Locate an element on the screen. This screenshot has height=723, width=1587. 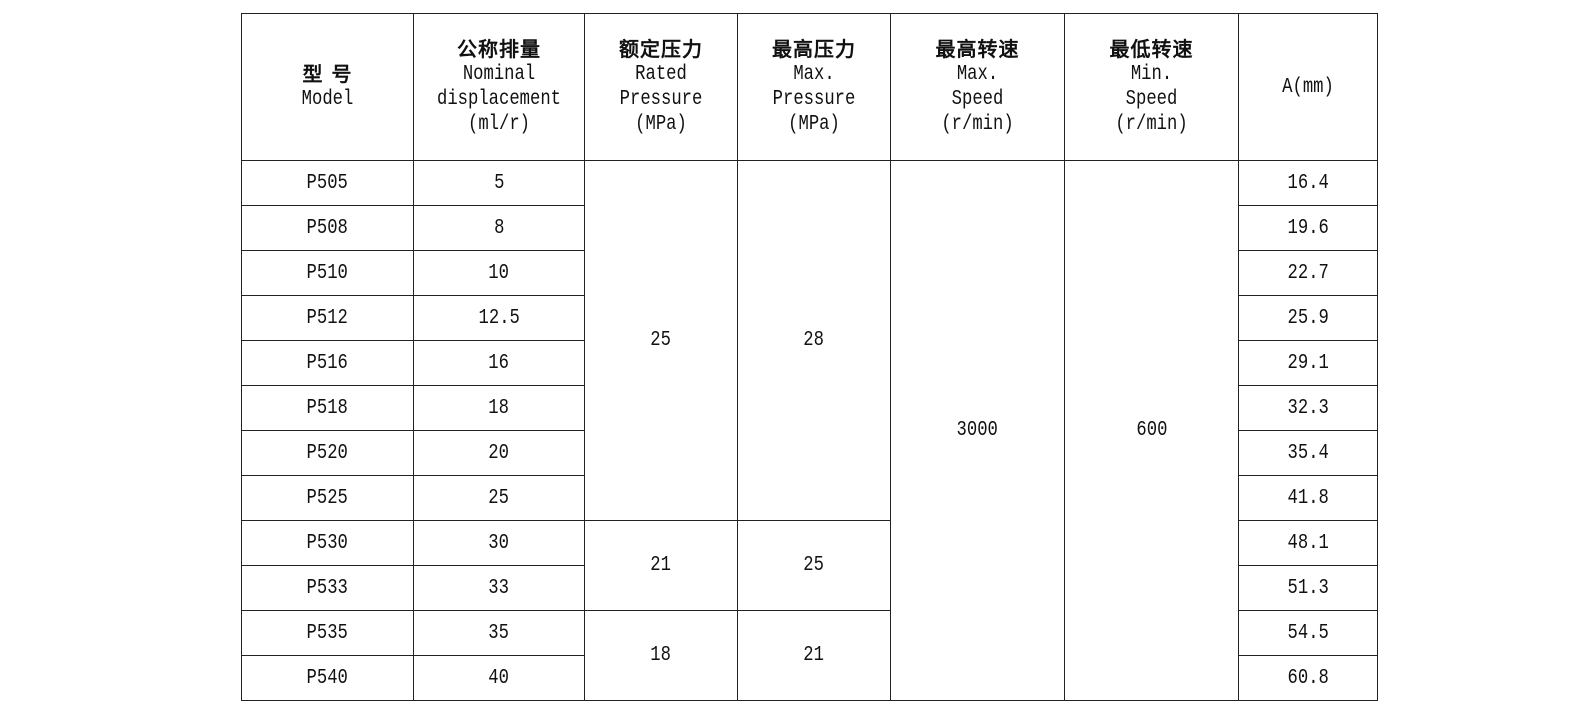
a-mm-cell: 32.3 is located at coordinates (1308, 408).